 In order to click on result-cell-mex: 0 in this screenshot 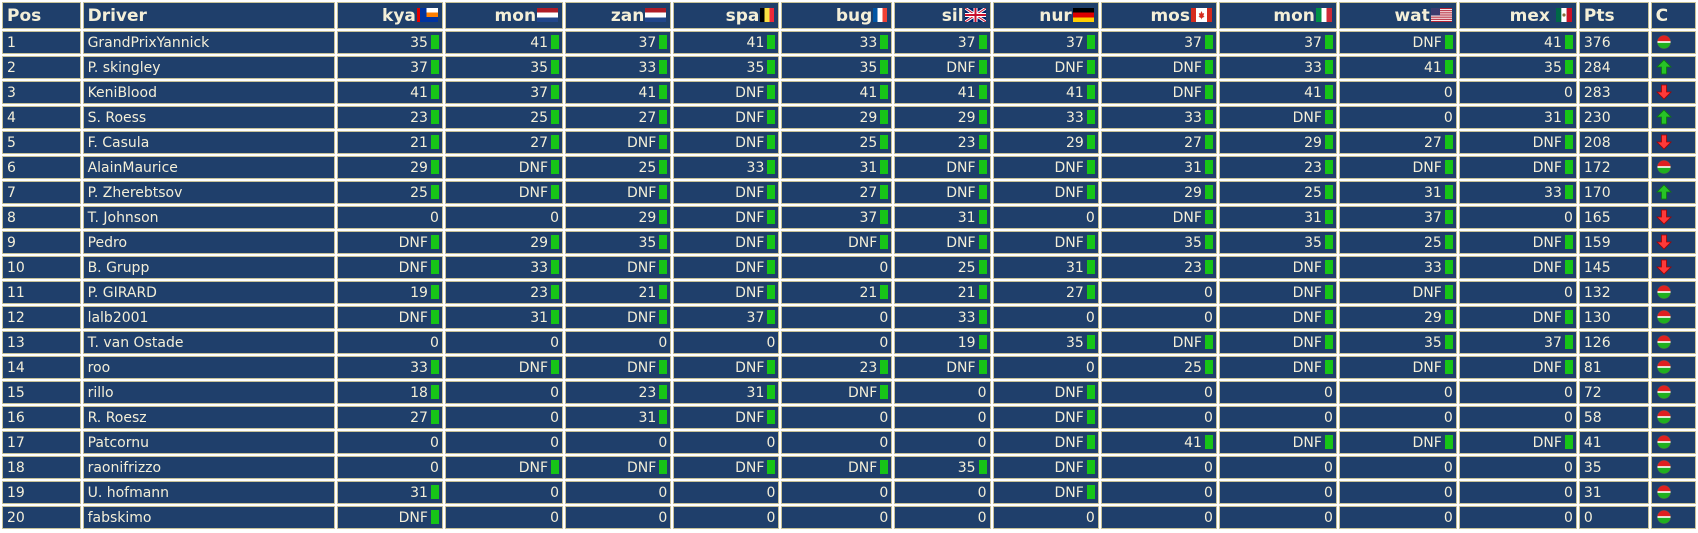, I will do `click(1517, 492)`.